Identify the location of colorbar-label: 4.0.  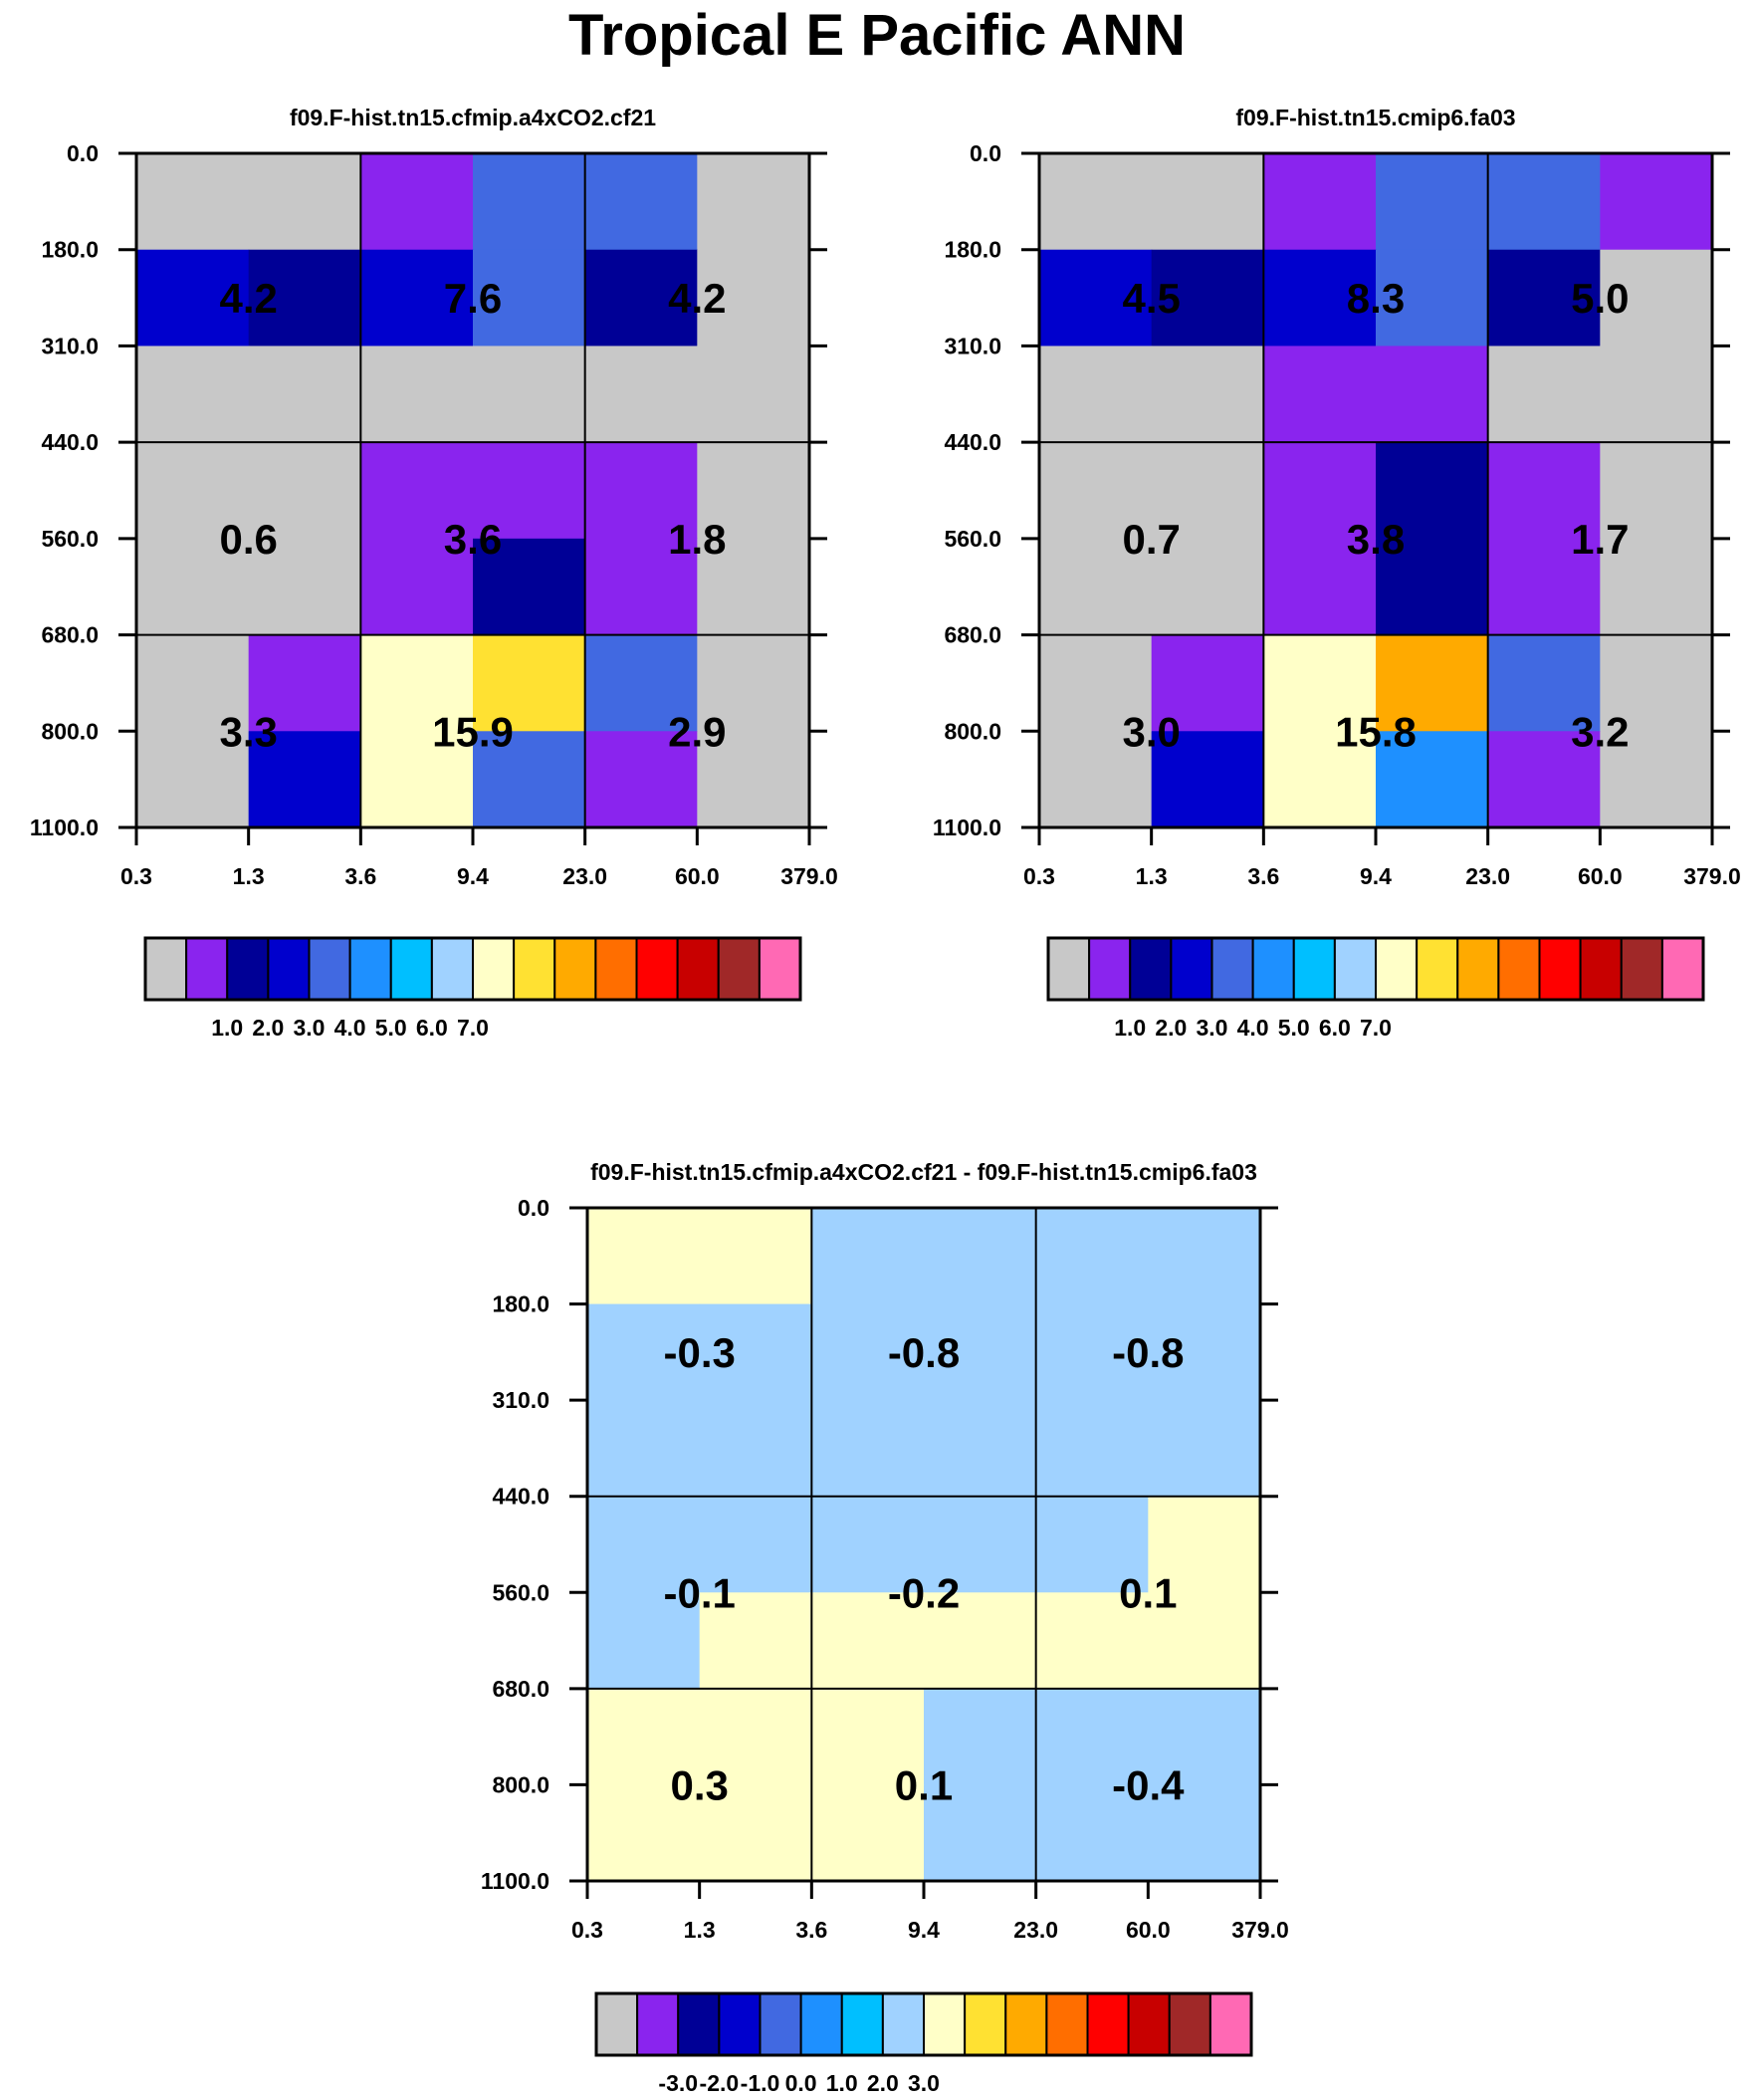
(350, 1028).